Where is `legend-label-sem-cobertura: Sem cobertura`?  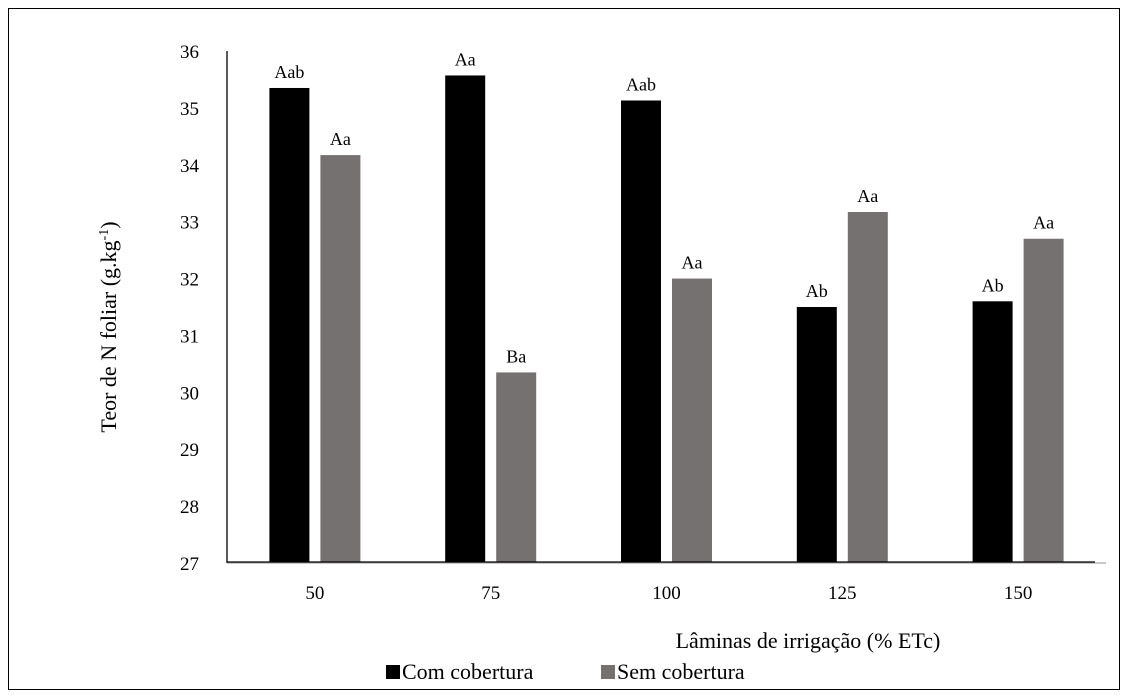
legend-label-sem-cobertura: Sem cobertura is located at coordinates (681, 671).